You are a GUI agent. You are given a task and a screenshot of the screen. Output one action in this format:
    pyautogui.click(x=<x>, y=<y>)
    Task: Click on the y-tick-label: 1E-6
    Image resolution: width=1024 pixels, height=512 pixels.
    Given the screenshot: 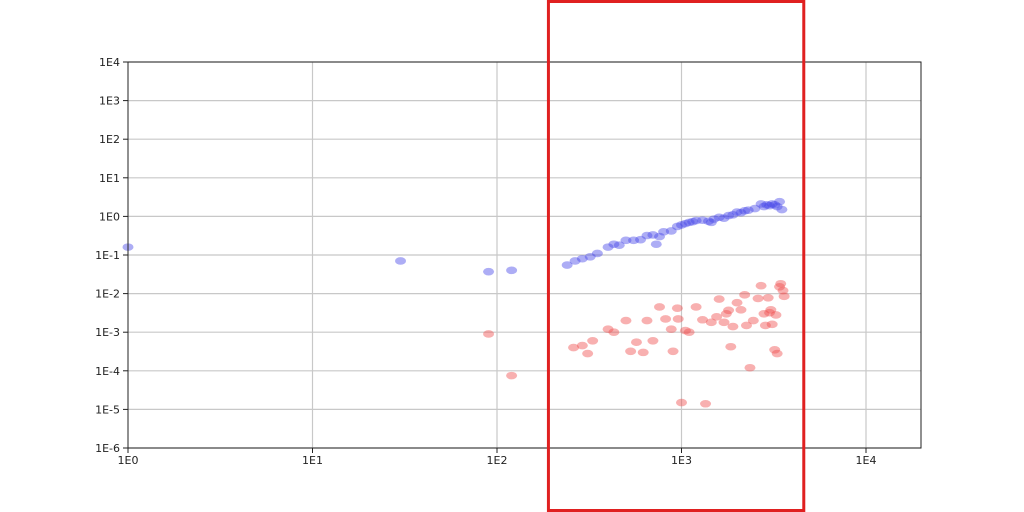 What is the action you would take?
    pyautogui.click(x=107, y=448)
    